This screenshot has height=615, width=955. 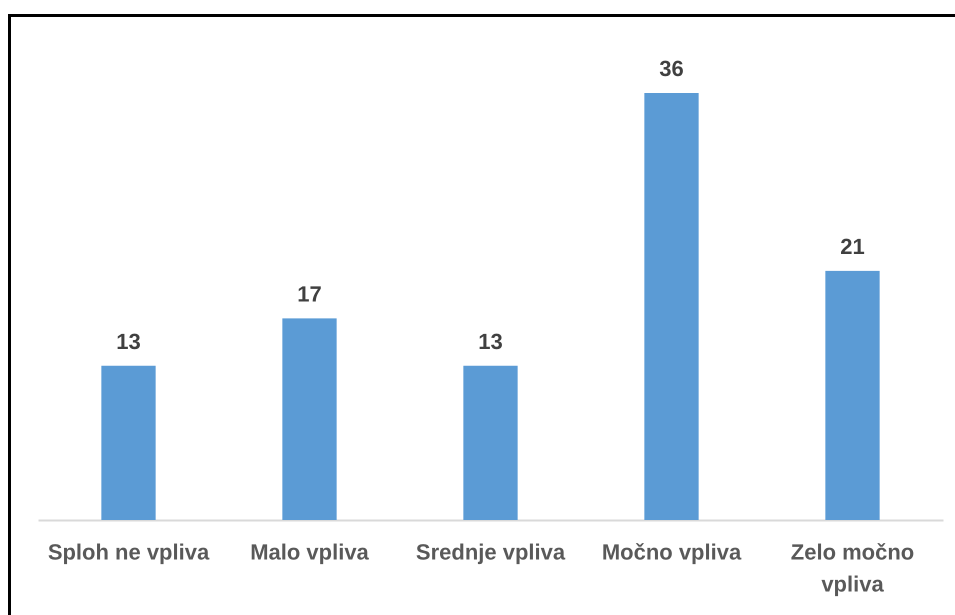 What do you see at coordinates (310, 552) in the screenshot?
I see `x-tick-label: Malo vpliva` at bounding box center [310, 552].